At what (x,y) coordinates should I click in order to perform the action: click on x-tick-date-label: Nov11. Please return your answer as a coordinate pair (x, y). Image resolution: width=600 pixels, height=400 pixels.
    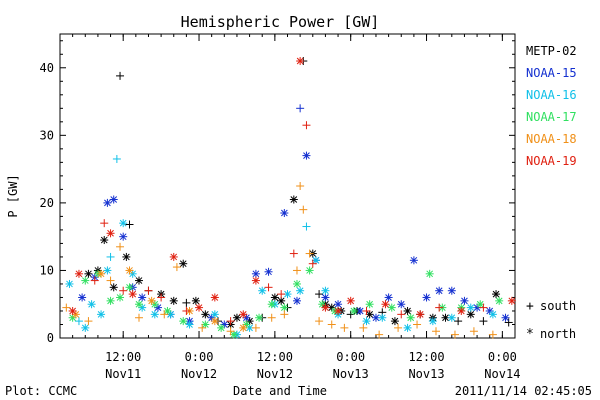
    Looking at the image, I should click on (123, 374).